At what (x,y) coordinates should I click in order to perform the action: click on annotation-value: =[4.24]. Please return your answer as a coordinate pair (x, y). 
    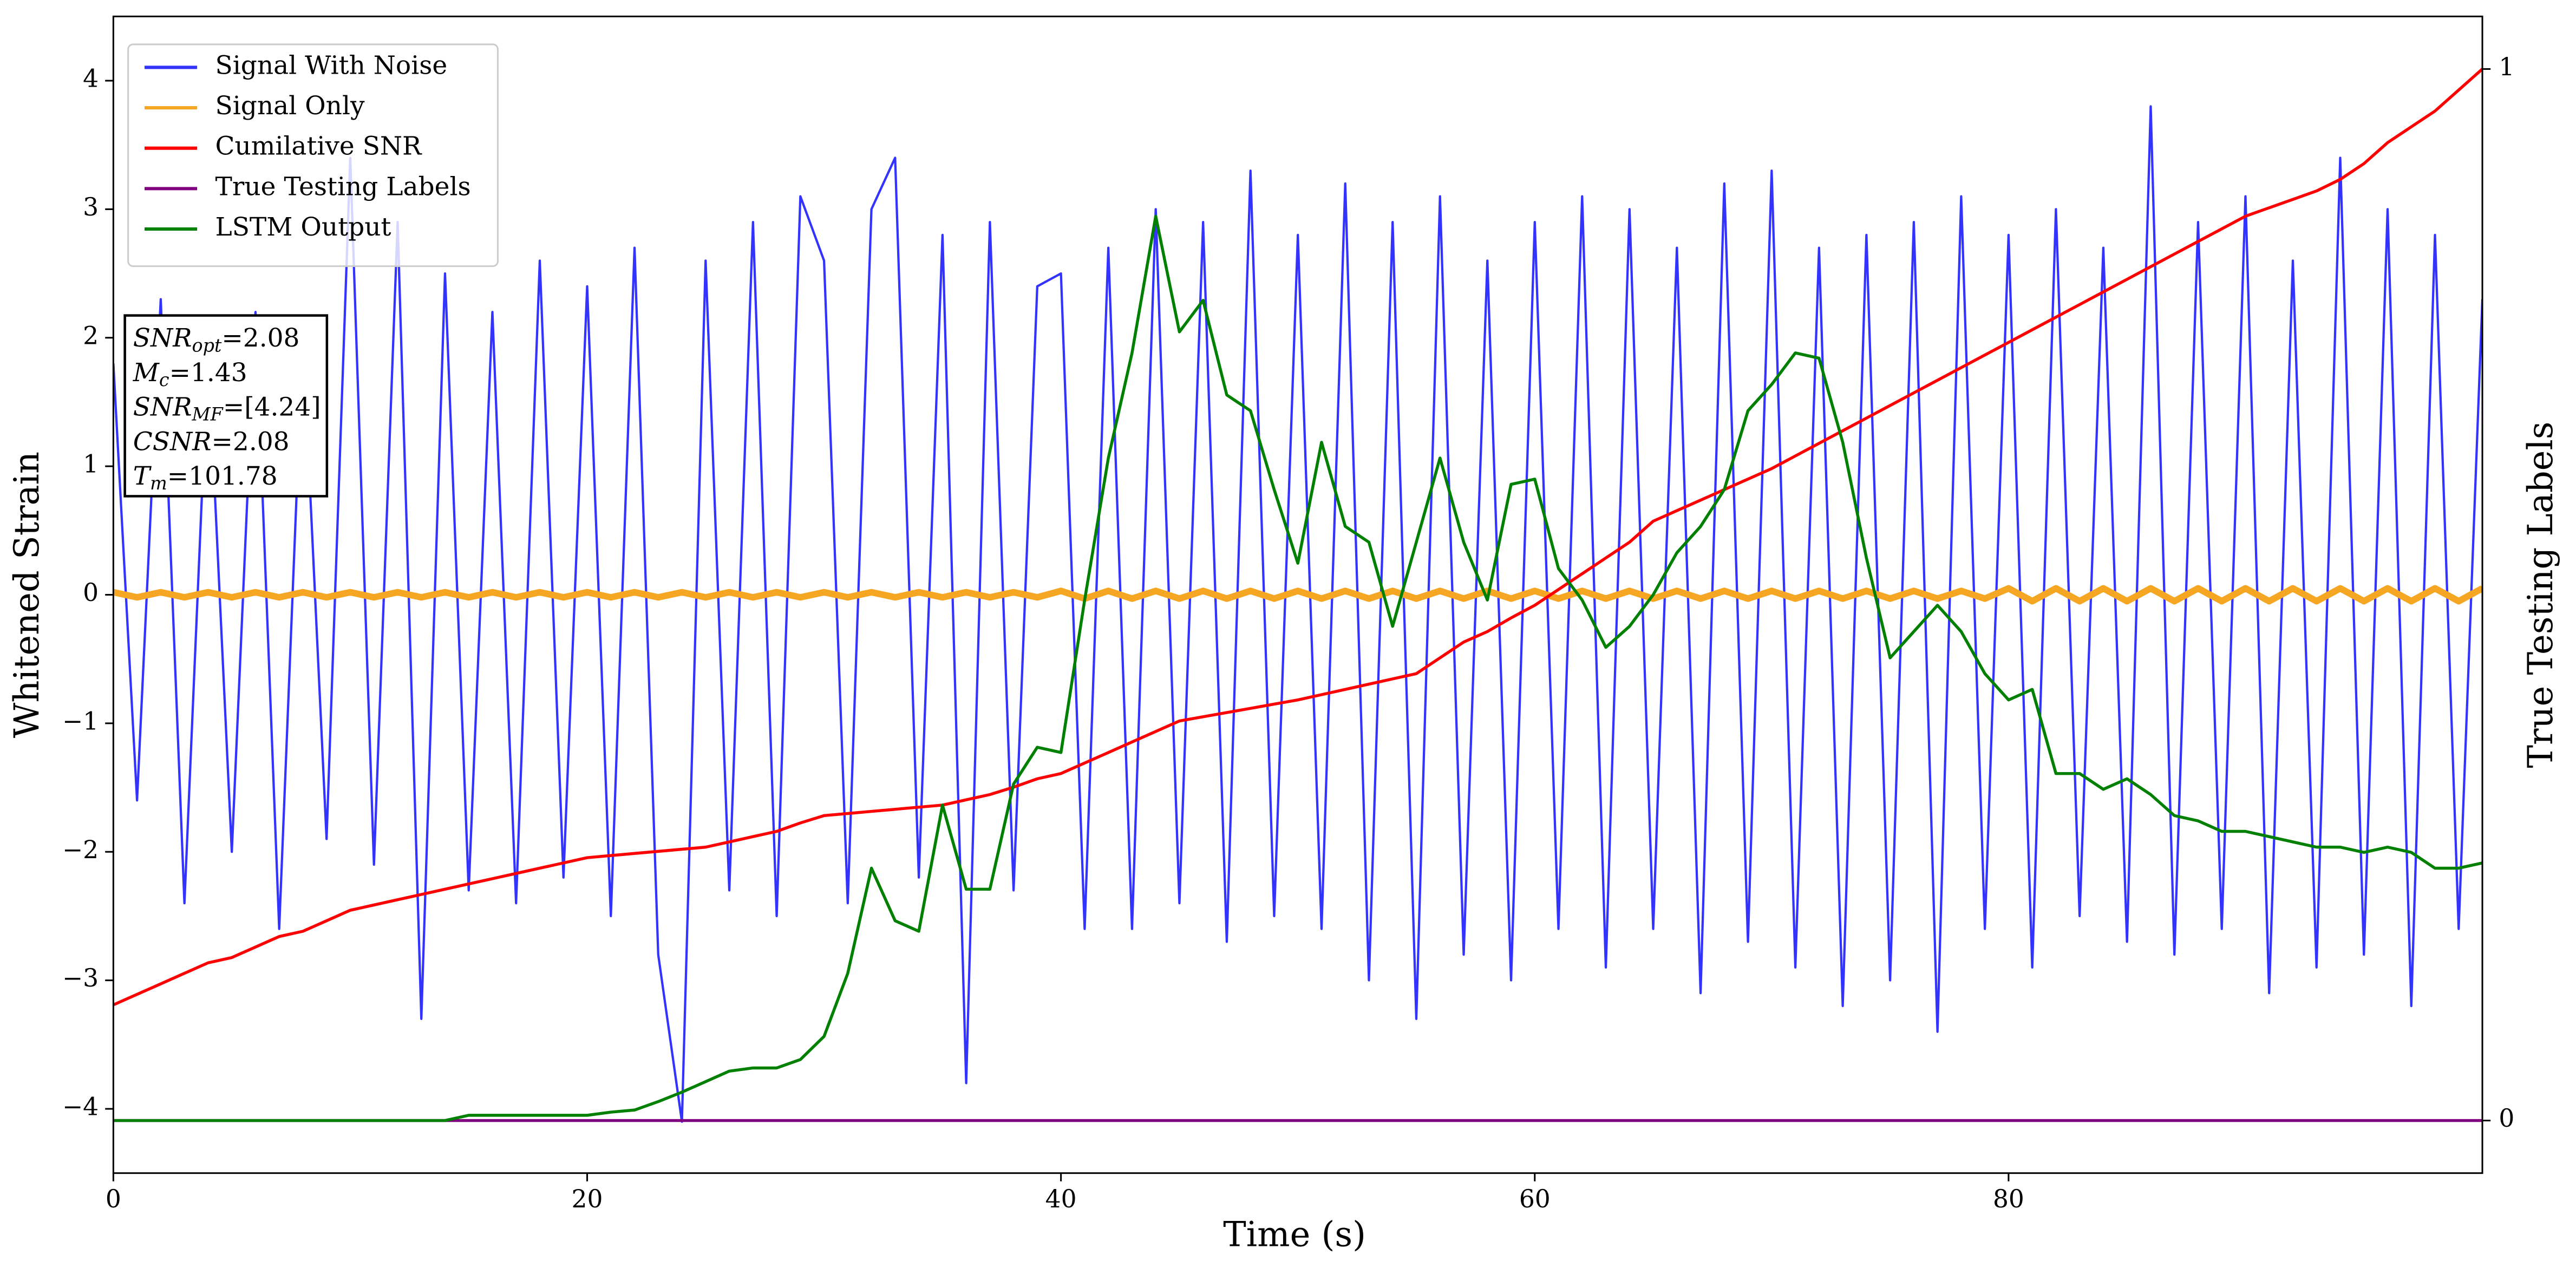
    Looking at the image, I should click on (272, 407).